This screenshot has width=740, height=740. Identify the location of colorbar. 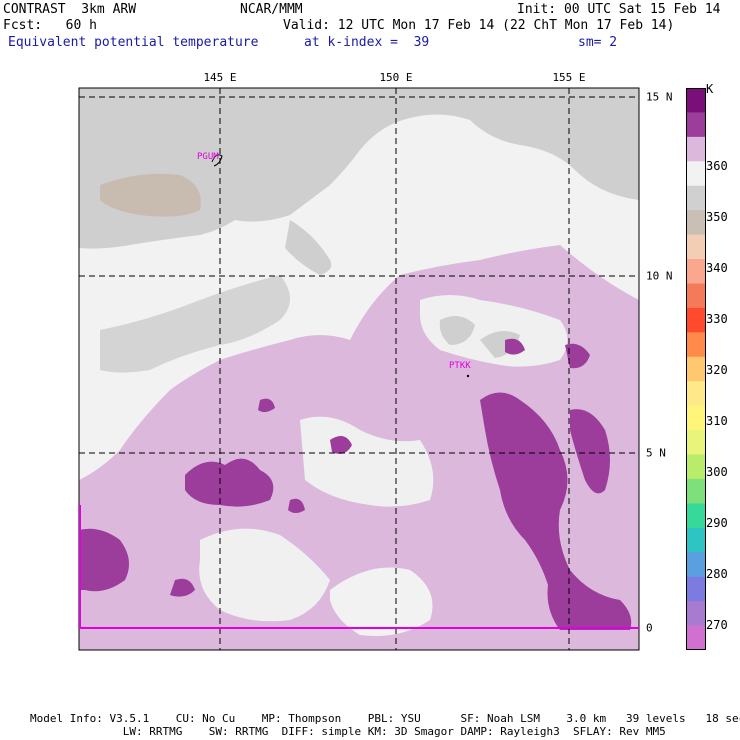
(696, 369).